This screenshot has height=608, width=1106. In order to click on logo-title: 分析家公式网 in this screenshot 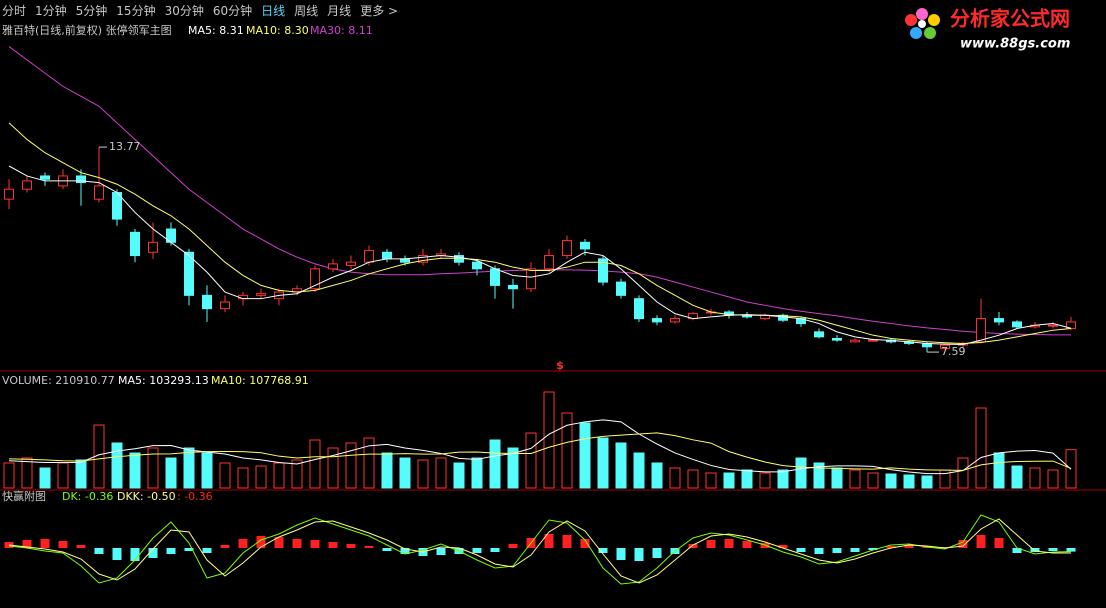, I will do `click(1010, 19)`.